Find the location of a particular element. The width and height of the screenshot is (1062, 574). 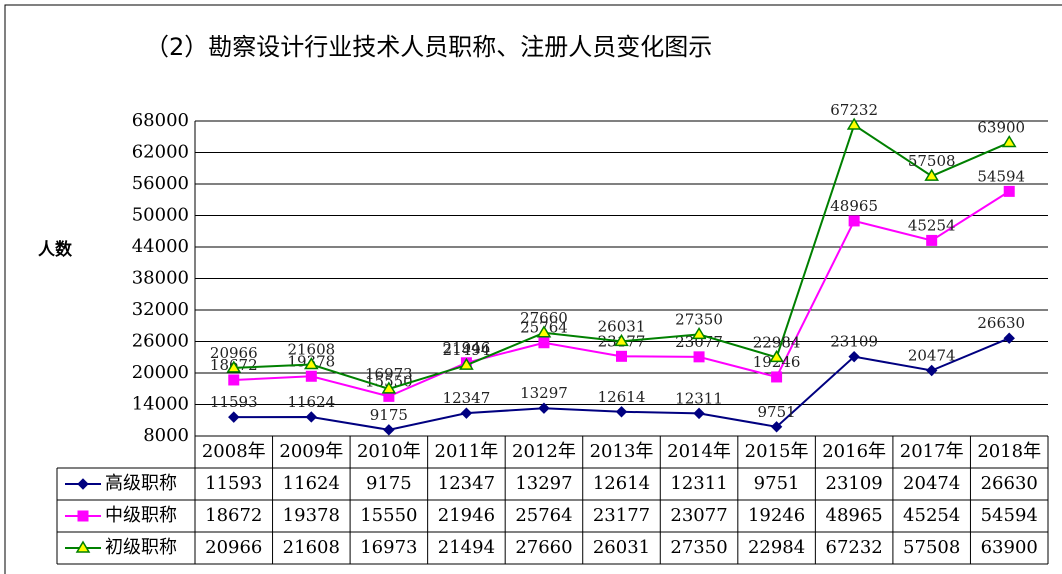

y-tick-label: 56000 is located at coordinates (160, 183).